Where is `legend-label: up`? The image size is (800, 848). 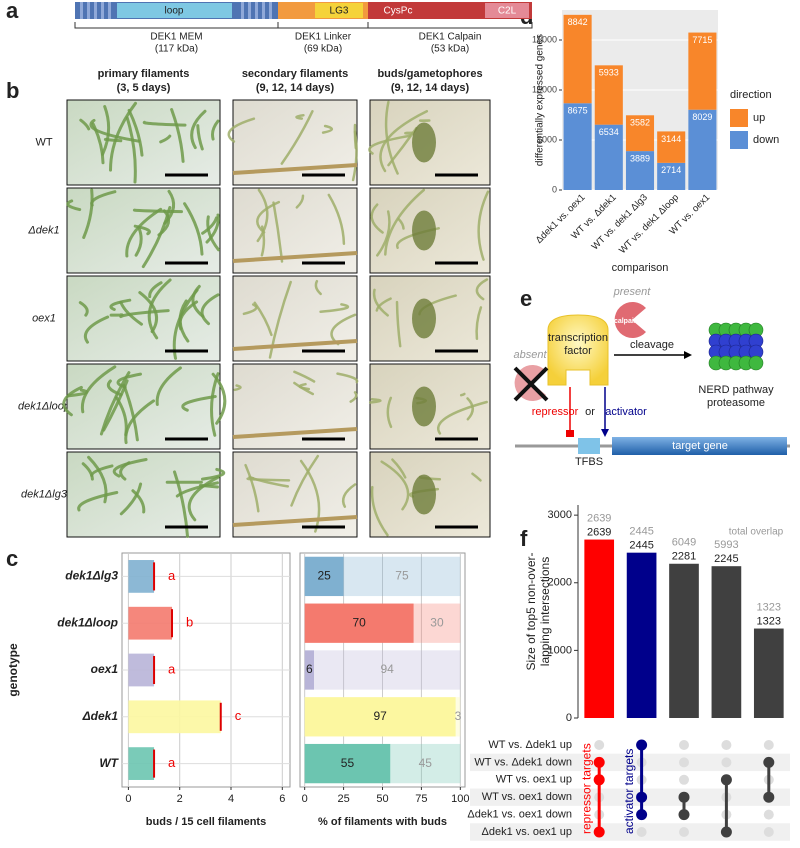 legend-label: up is located at coordinates (759, 118).